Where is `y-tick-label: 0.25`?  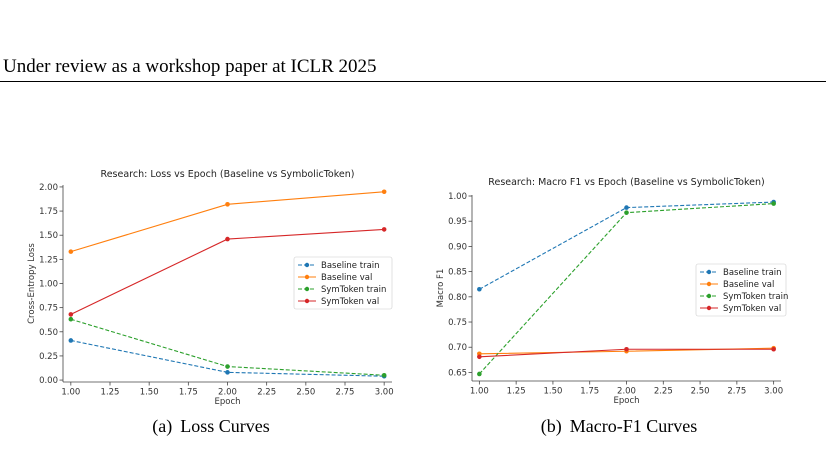
y-tick-label: 0.25 is located at coordinates (48, 357).